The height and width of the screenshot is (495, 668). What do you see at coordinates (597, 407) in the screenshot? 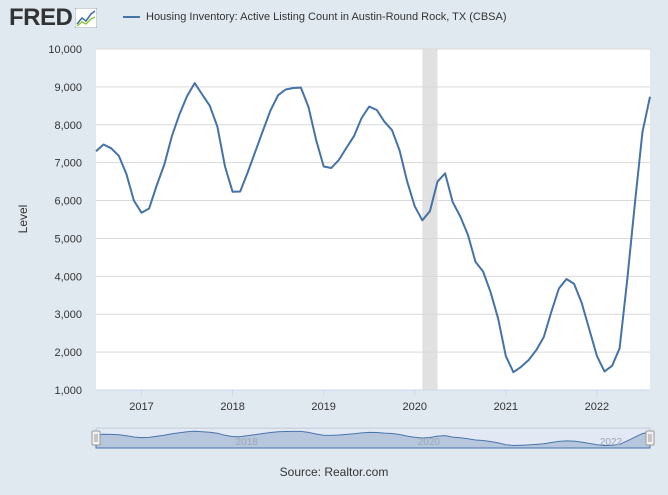
I see `x-tick-label: 2022` at bounding box center [597, 407].